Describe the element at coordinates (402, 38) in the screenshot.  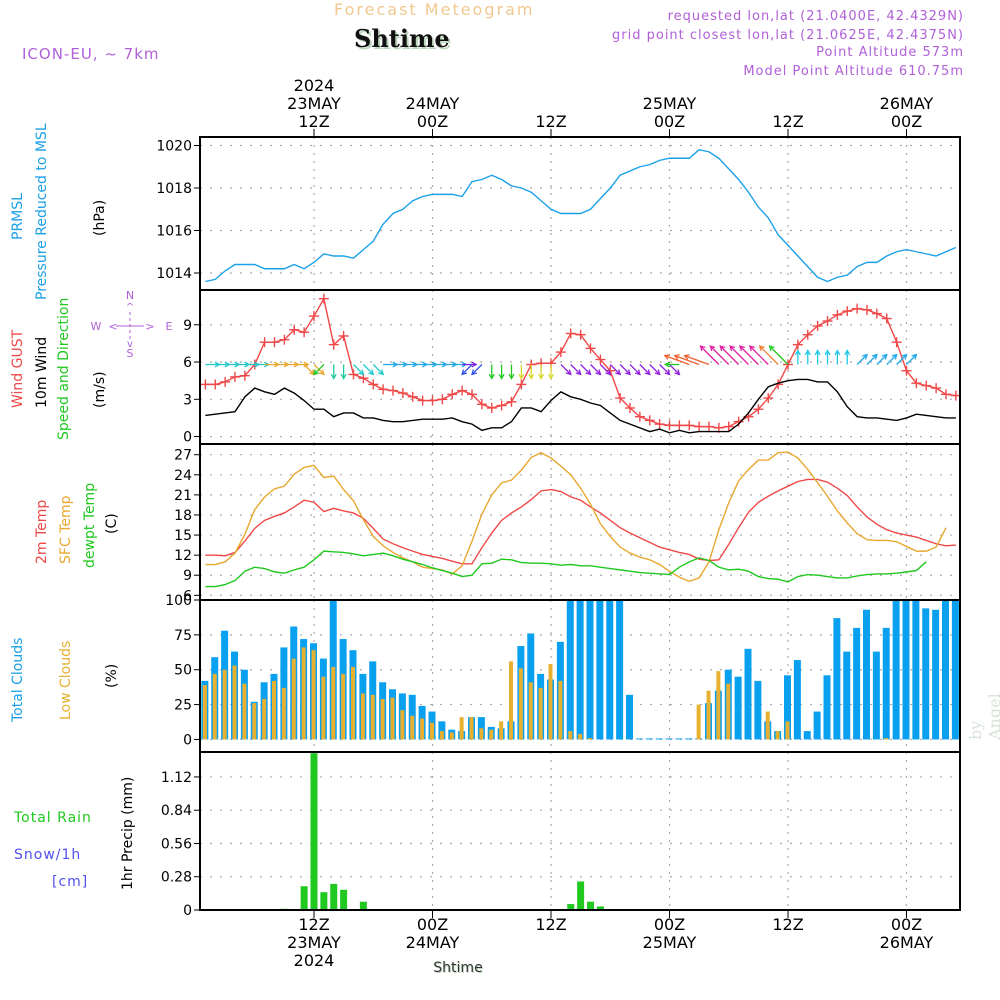
I see `station-name: Shtime` at that location.